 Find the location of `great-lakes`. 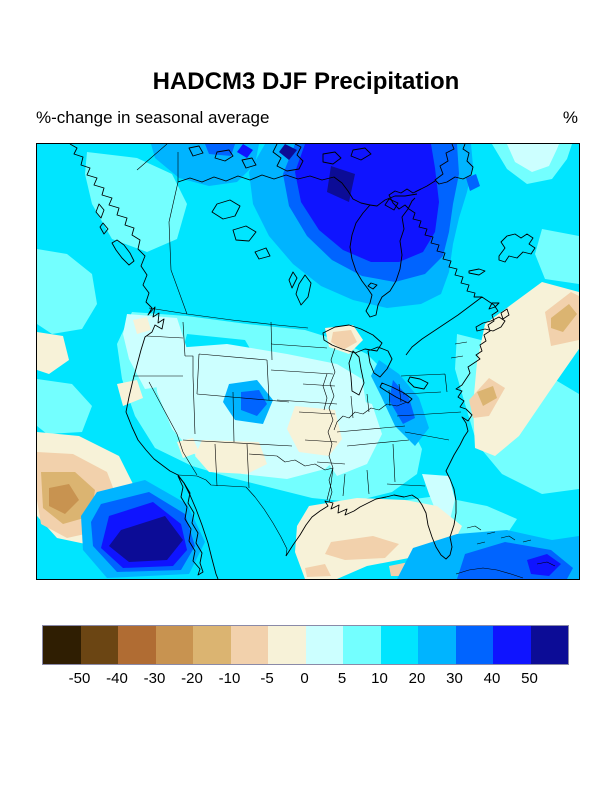

great-lakes is located at coordinates (375, 364).